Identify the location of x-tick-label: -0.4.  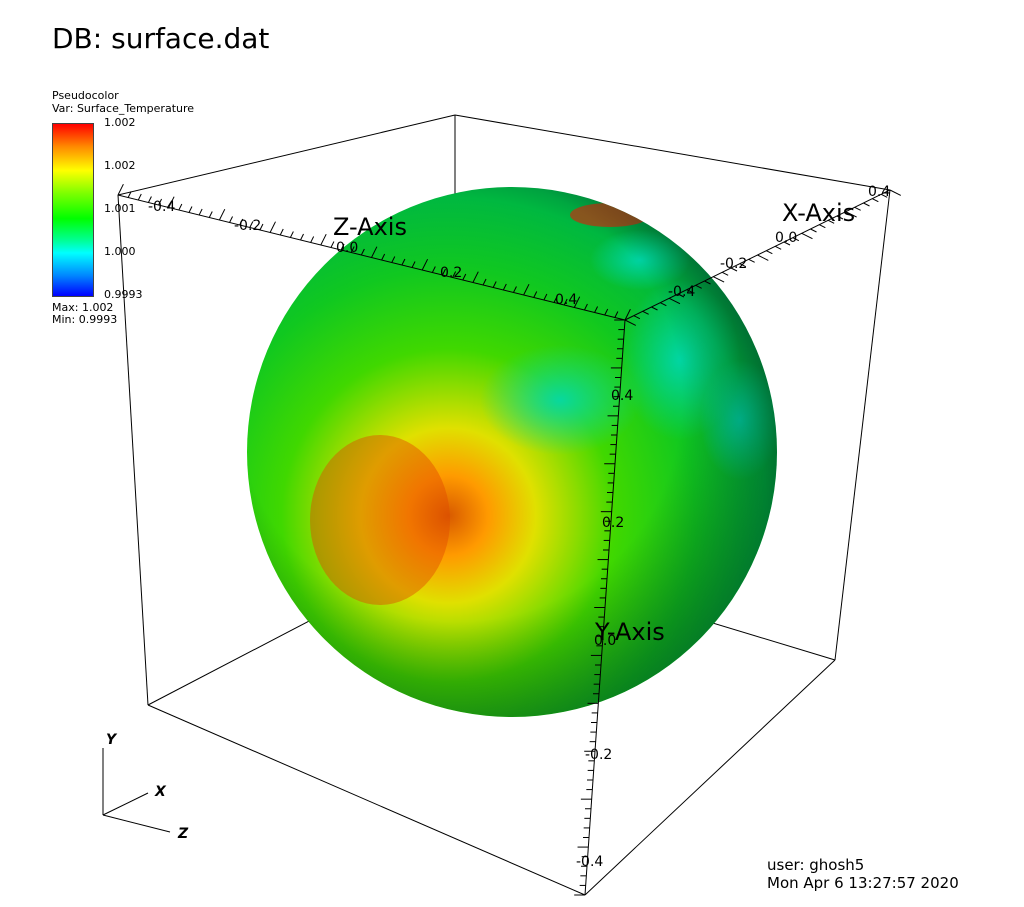
(681, 292).